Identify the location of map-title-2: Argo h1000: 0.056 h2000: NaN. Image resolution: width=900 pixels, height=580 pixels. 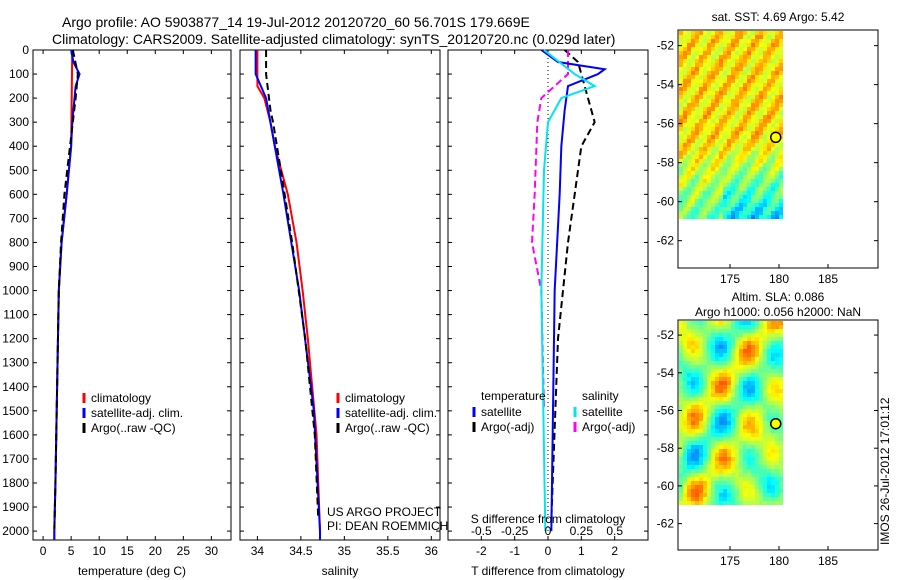
(778, 312).